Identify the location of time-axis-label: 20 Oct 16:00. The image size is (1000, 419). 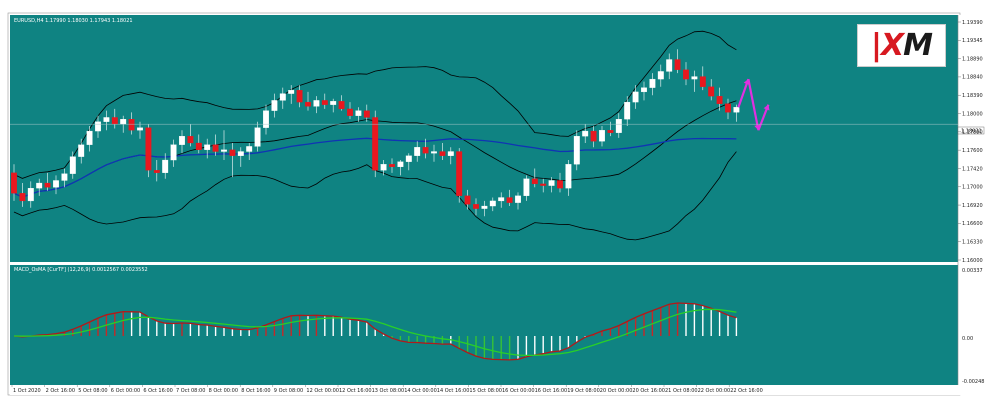
(648, 391).